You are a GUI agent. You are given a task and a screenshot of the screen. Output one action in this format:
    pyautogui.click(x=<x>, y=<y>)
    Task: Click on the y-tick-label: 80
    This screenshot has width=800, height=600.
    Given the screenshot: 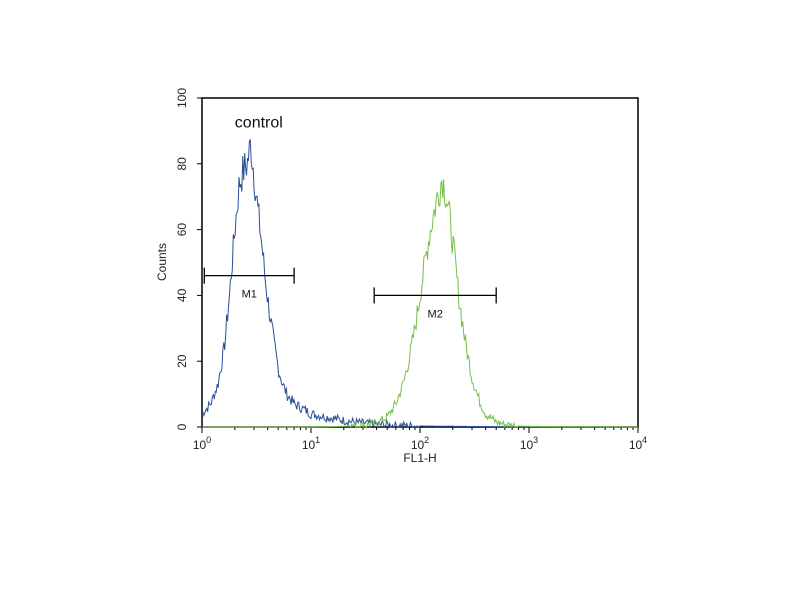 What is the action you would take?
    pyautogui.click(x=182, y=164)
    